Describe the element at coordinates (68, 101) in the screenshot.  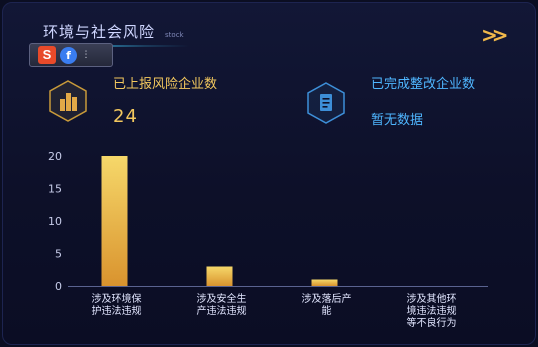
I see `building-icon` at that location.